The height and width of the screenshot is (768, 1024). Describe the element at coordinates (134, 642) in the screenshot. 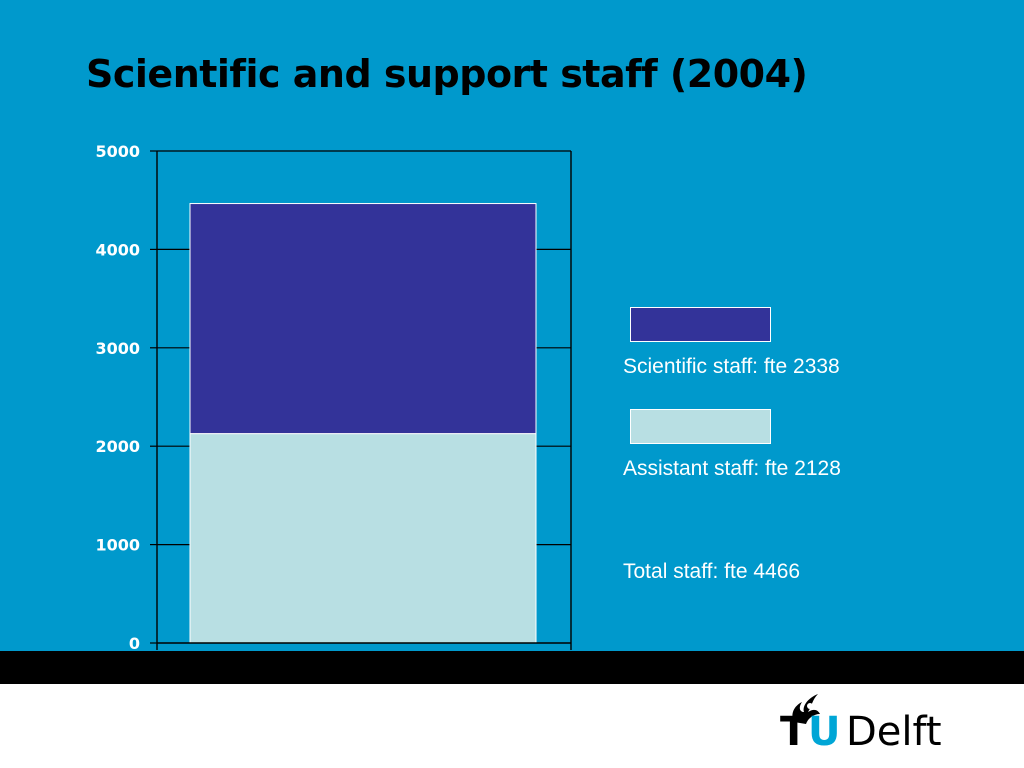

I see `y-tick-label: 0` at that location.